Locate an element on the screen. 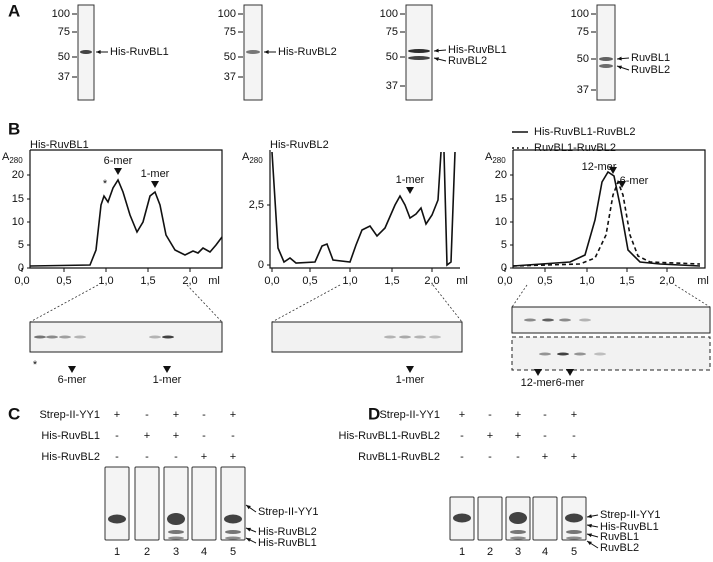 The width and height of the screenshot is (713, 562). x-tick-label: 0,5 is located at coordinates (63, 281).